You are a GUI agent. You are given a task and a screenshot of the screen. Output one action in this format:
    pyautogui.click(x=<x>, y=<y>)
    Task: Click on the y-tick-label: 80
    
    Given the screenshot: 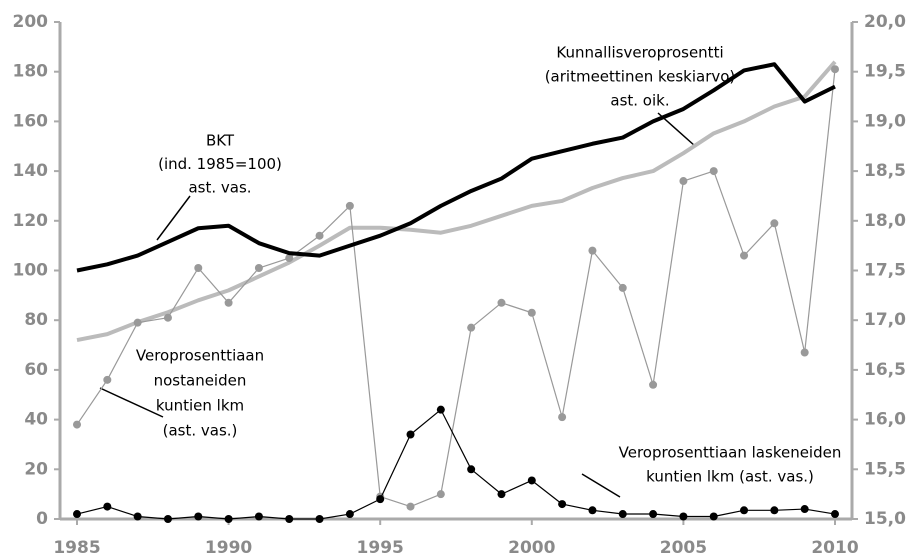 What is the action you would take?
    pyautogui.click(x=36, y=320)
    